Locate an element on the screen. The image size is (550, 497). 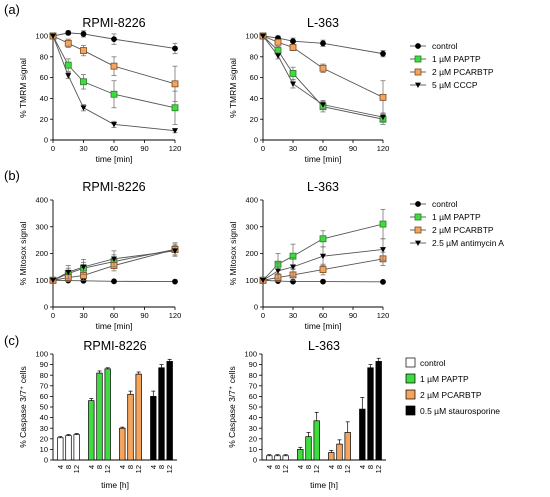
y-tick-label: 70 is located at coordinates (253, 385).